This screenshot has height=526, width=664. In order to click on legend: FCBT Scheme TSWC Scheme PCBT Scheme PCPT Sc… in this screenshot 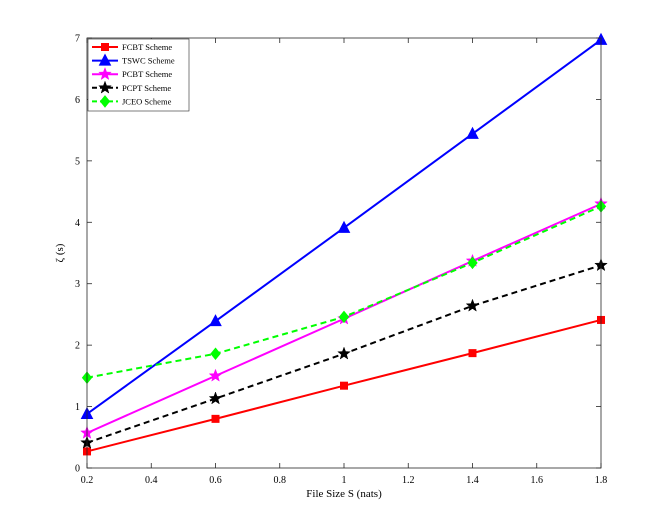, I will do `click(138, 75)`.